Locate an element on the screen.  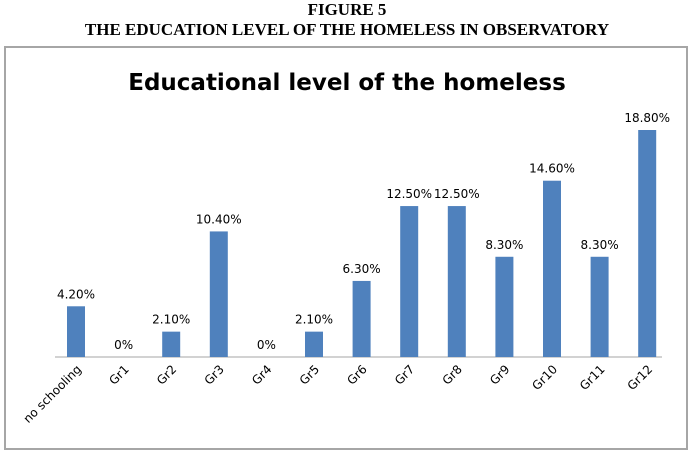
data-label: 10.40% is located at coordinates (219, 219).